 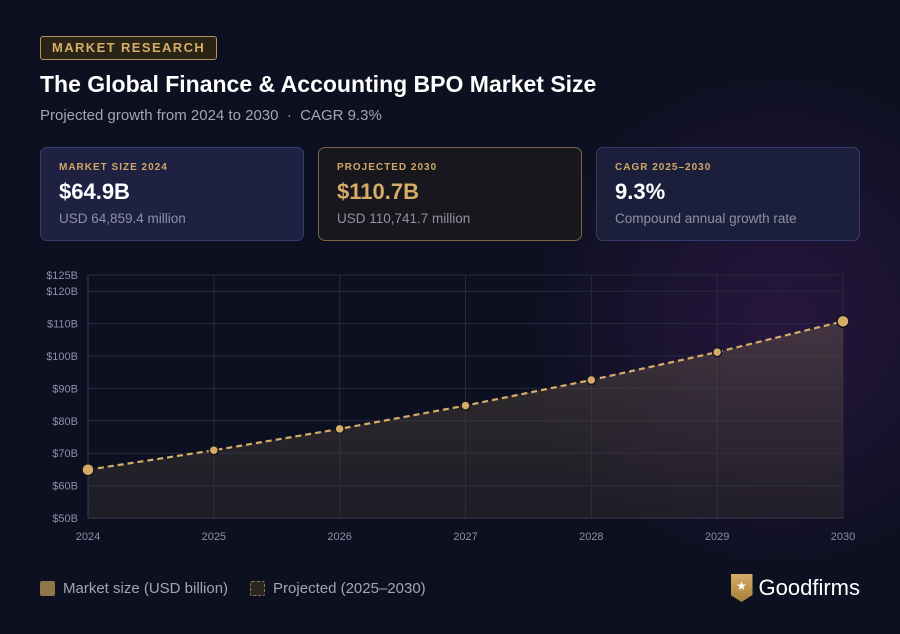 I want to click on legend-projected: Projected (2025–2030), so click(x=349, y=588).